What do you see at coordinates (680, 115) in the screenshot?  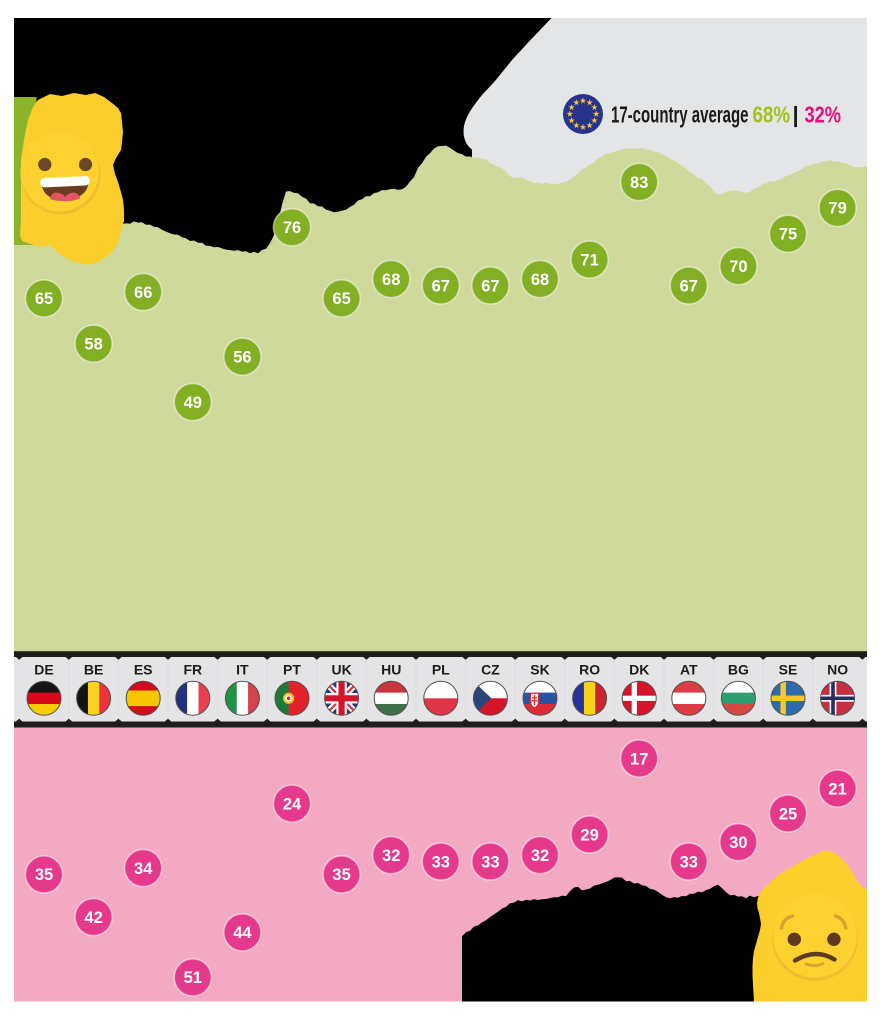 I see `svg-text: 17-country average` at bounding box center [680, 115].